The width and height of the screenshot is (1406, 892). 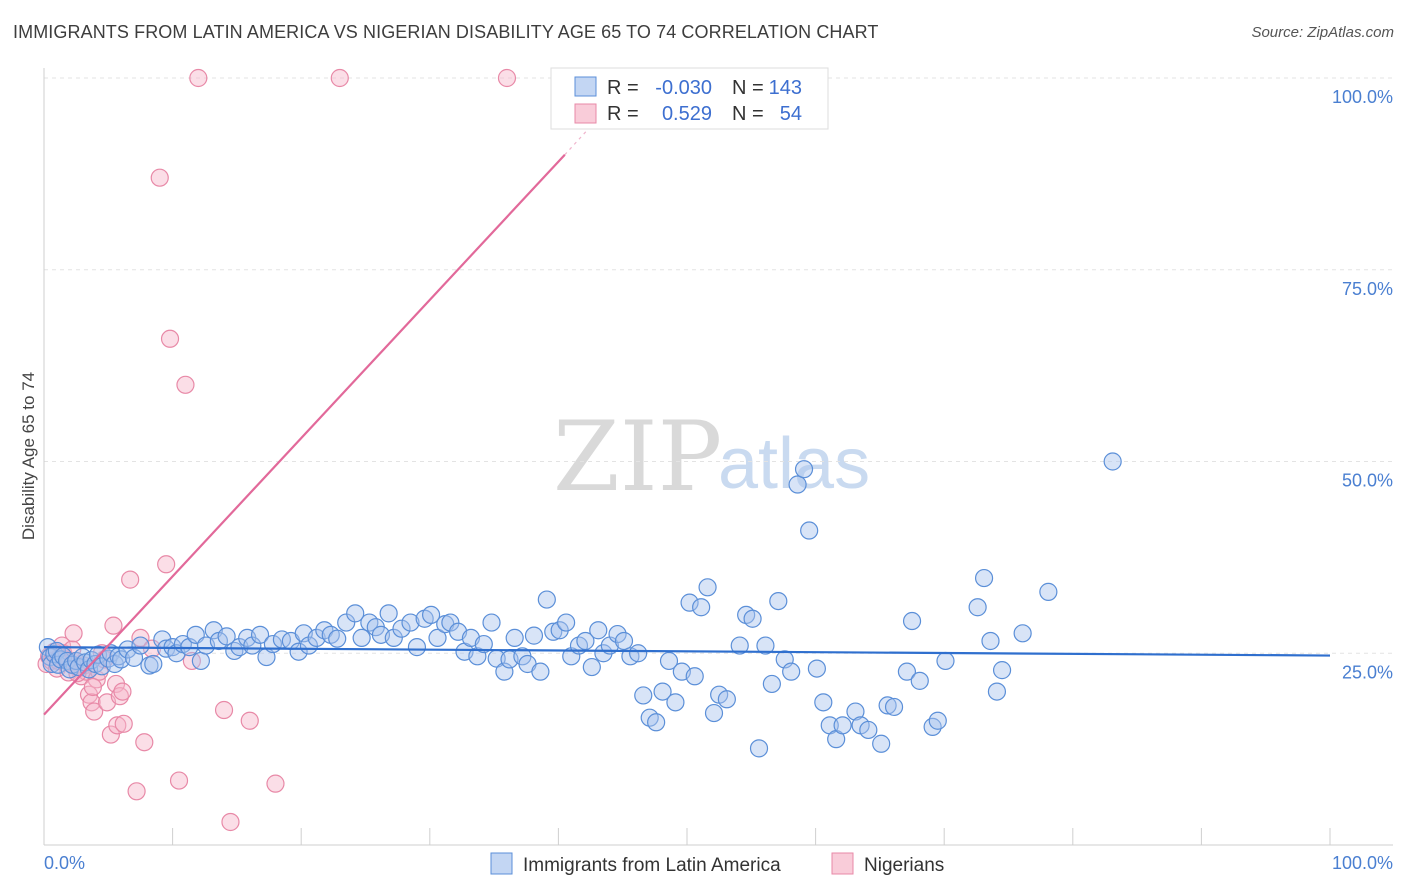 I want to click on legend-n-label-1: N =, so click(x=748, y=88).